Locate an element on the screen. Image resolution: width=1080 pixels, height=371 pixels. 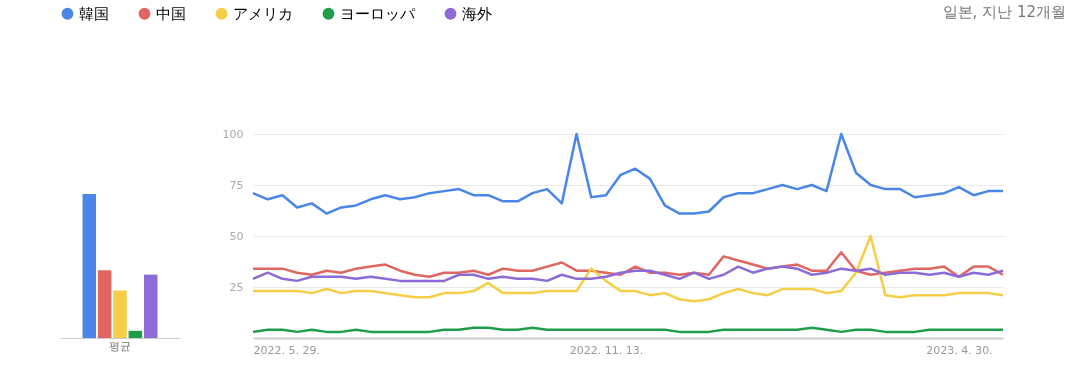
x-tick-label: 2022. 11. 13. is located at coordinates (606, 350).